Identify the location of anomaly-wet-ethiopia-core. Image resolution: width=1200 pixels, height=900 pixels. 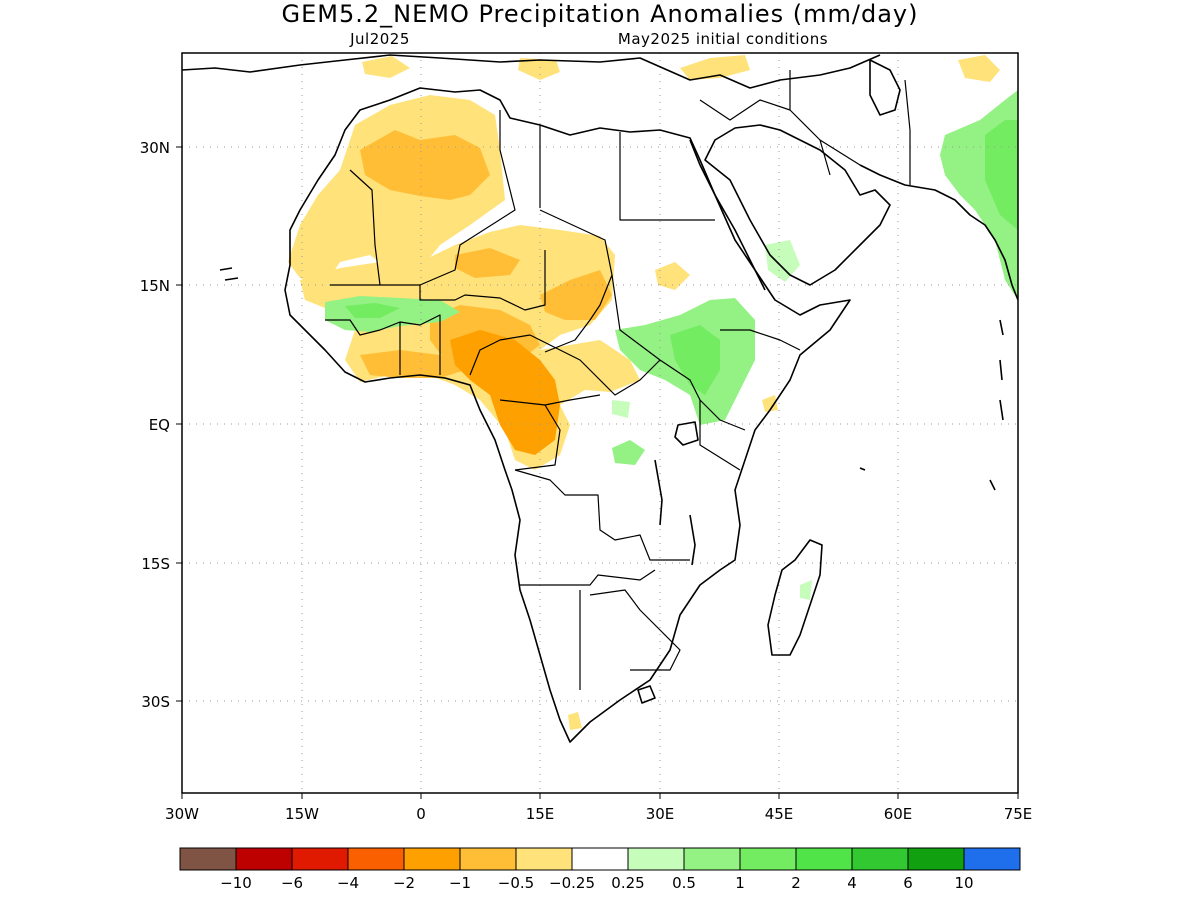
(695, 360).